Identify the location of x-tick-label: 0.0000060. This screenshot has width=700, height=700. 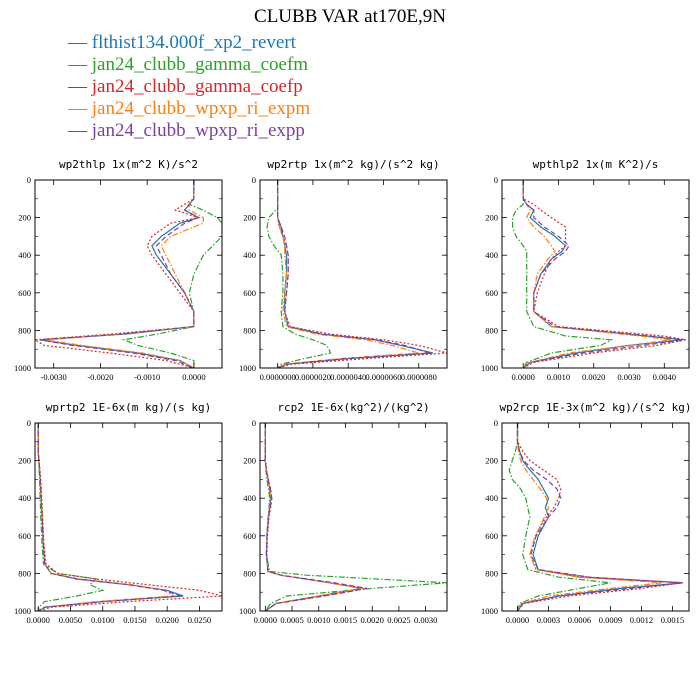
(383, 377).